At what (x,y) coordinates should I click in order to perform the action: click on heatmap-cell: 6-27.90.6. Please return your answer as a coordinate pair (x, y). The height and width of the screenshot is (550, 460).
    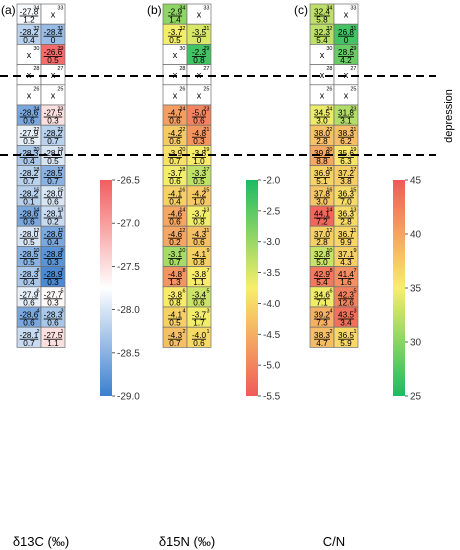
    Looking at the image, I should click on (29, 296).